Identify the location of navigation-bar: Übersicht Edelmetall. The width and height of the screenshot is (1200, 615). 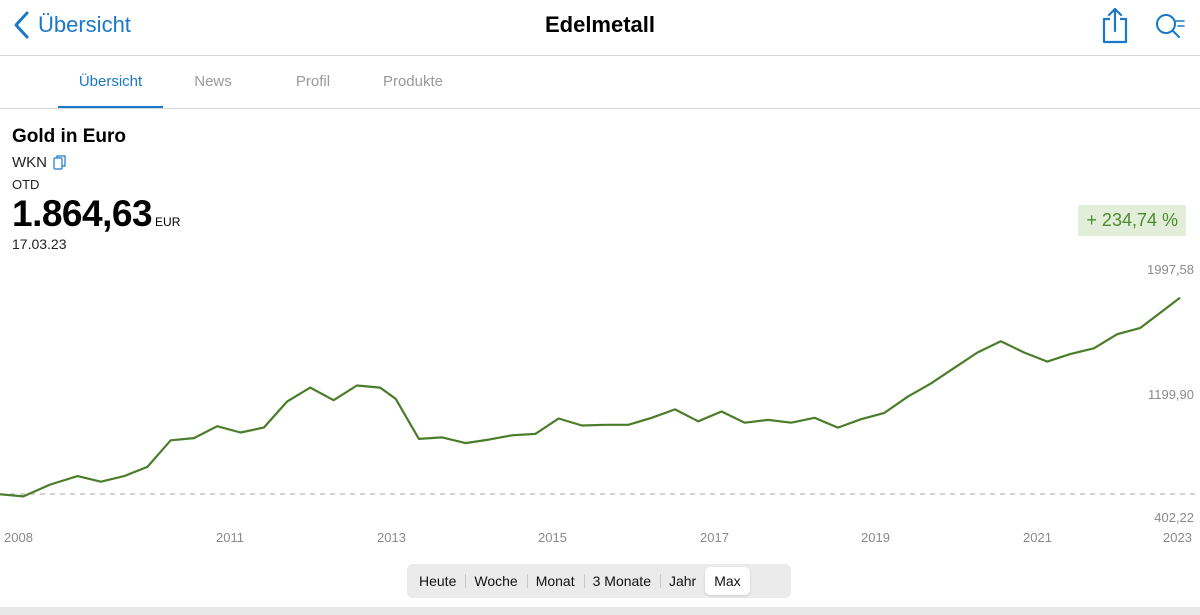
(600, 28).